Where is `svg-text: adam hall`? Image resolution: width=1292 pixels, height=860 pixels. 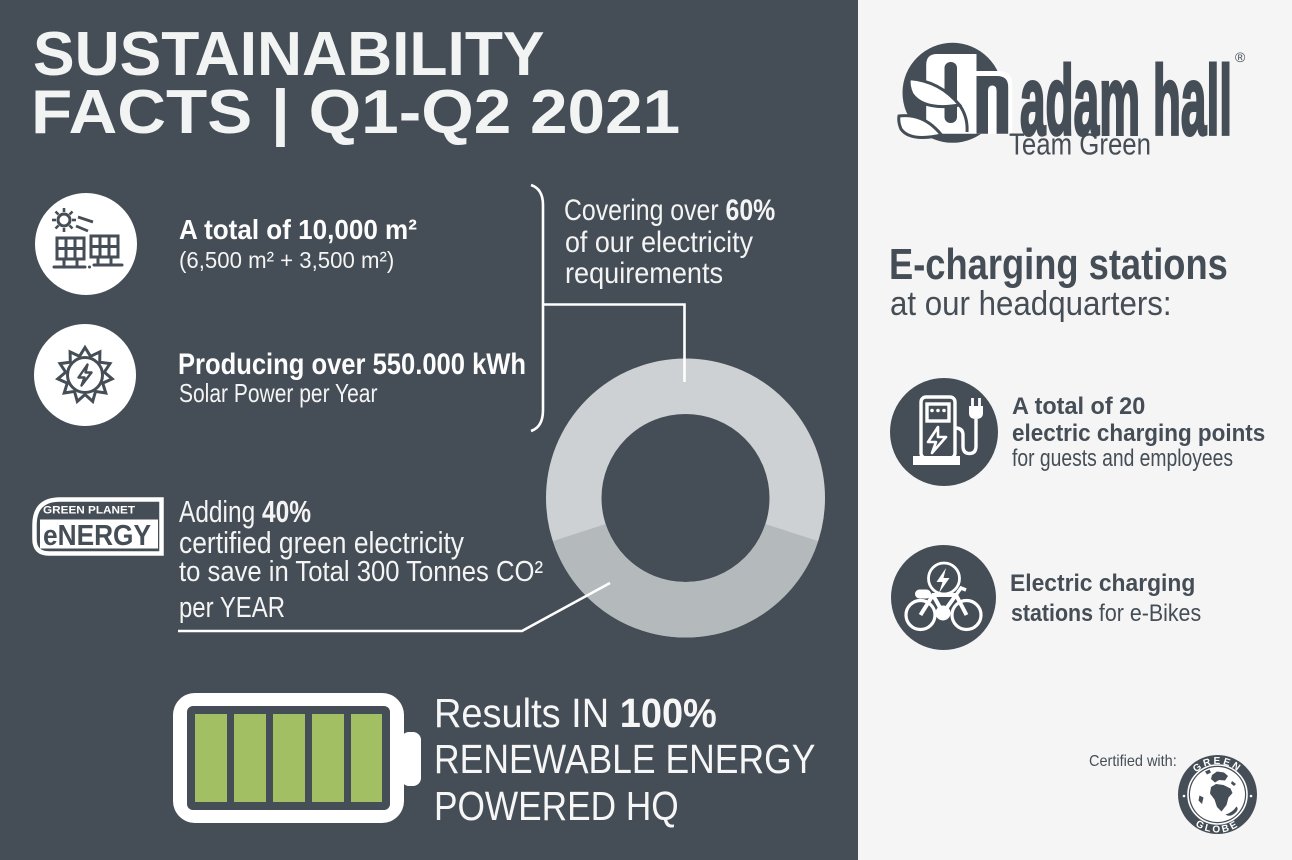
svg-text: adam hall is located at coordinates (1126, 101).